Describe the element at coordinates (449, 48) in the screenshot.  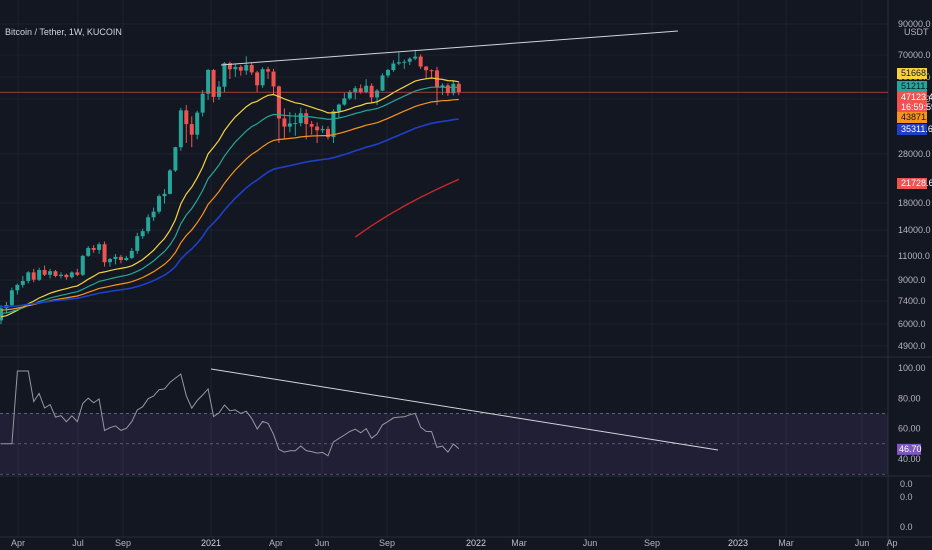
I see `resistance-trendline` at that location.